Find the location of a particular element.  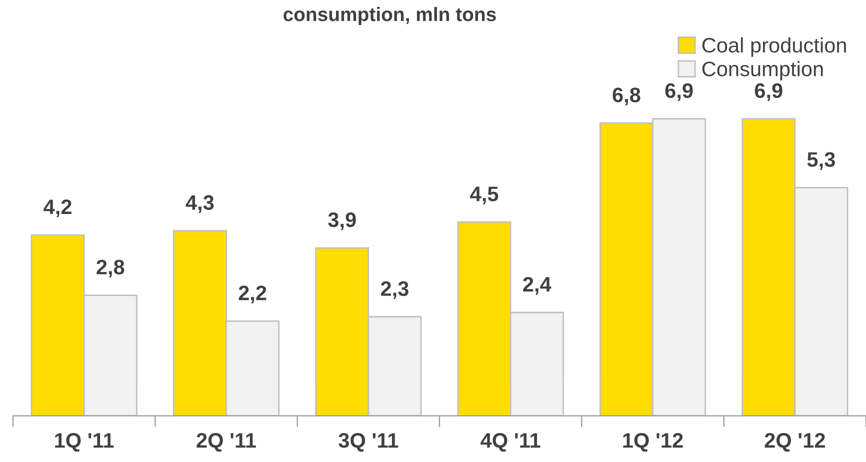

data-label: 2,4 is located at coordinates (537, 285).